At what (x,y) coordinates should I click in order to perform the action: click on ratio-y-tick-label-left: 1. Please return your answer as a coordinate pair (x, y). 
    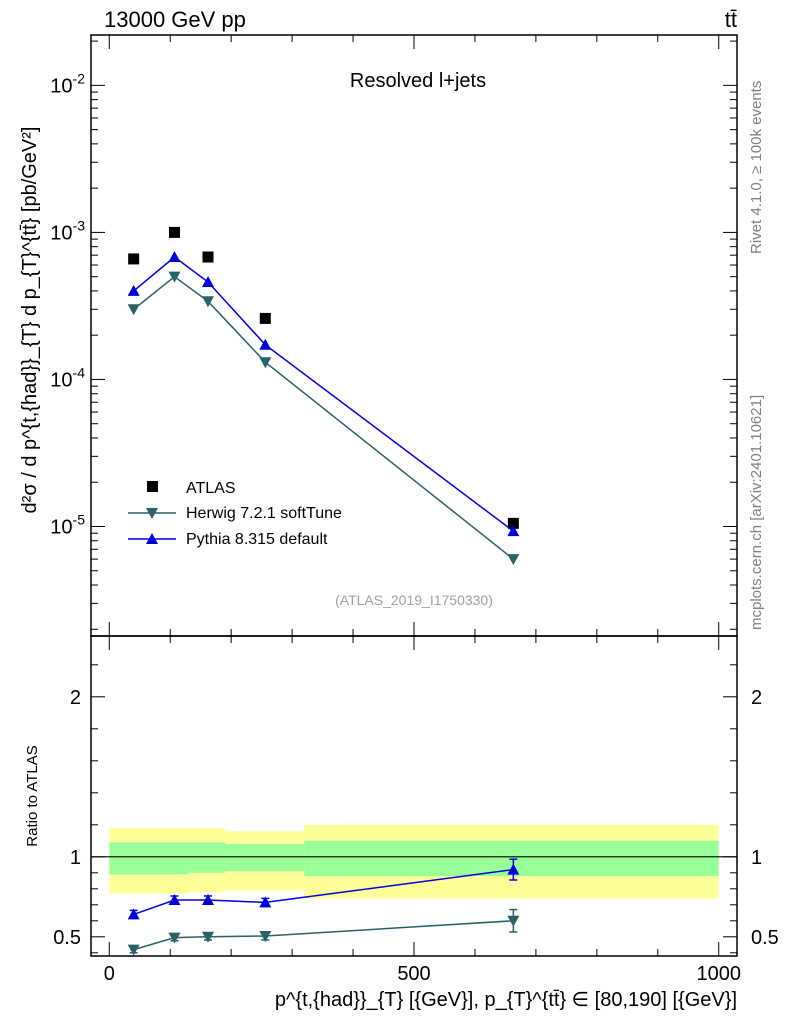
    Looking at the image, I should click on (75, 858).